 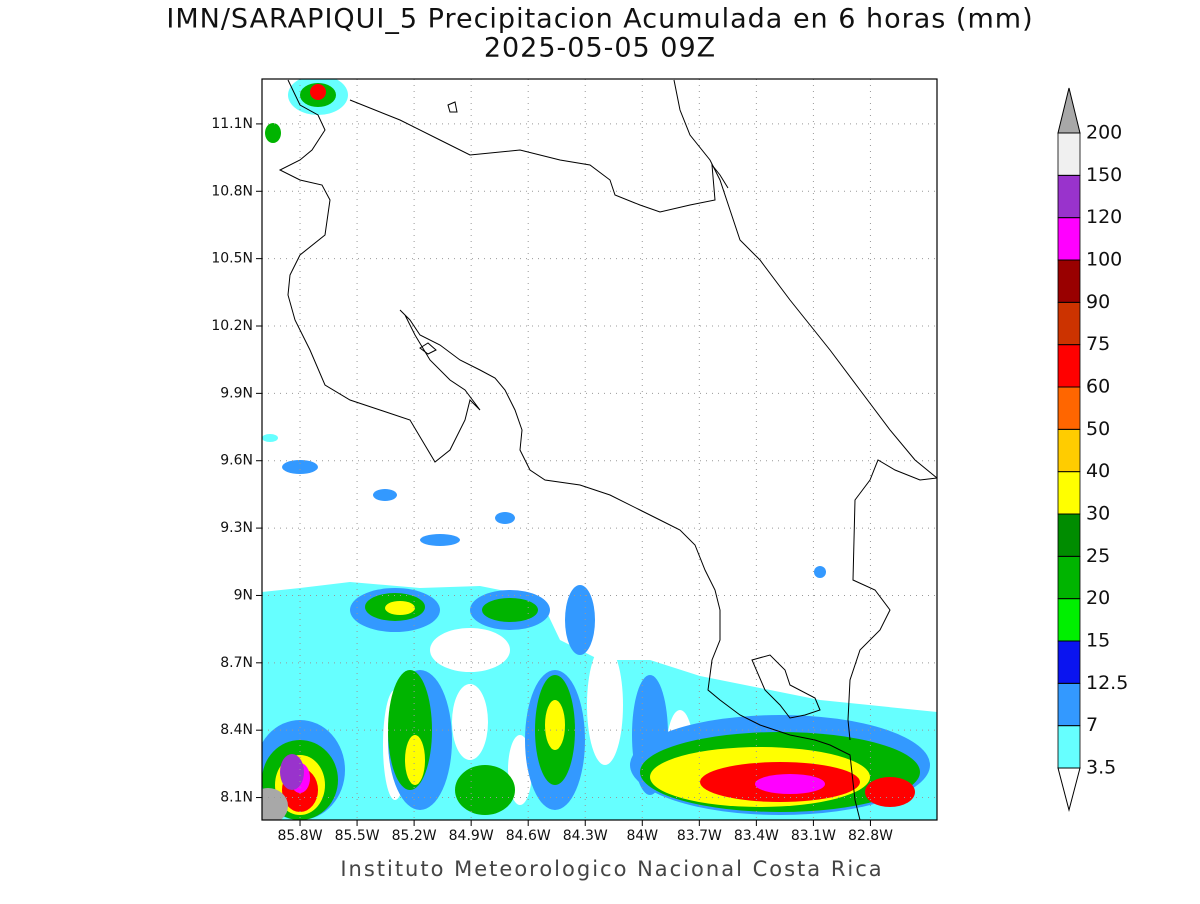 What do you see at coordinates (1107, 683) in the screenshot?
I see `colorbar-label: 12.5` at bounding box center [1107, 683].